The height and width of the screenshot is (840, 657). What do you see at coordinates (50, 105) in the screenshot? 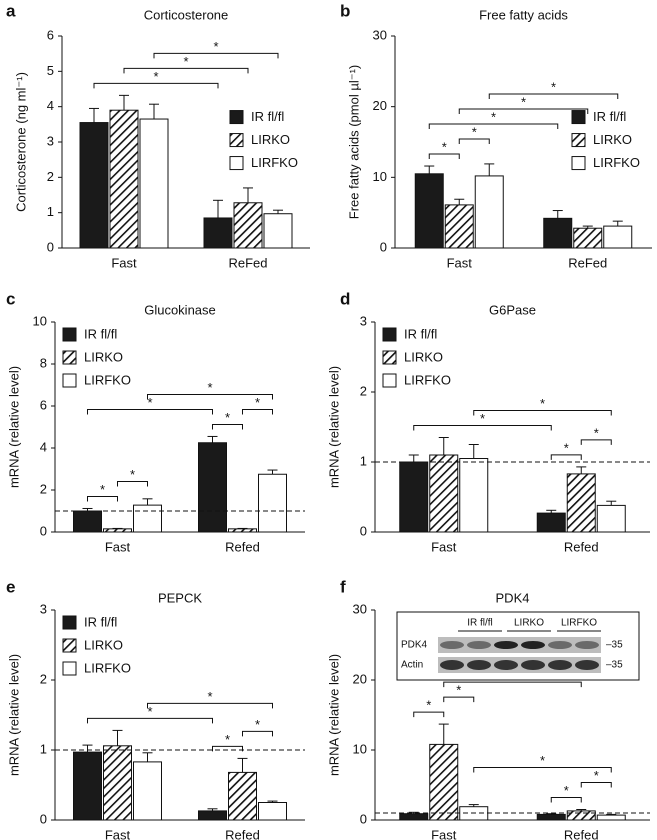
I see `y-tick-label: 4` at bounding box center [50, 105].